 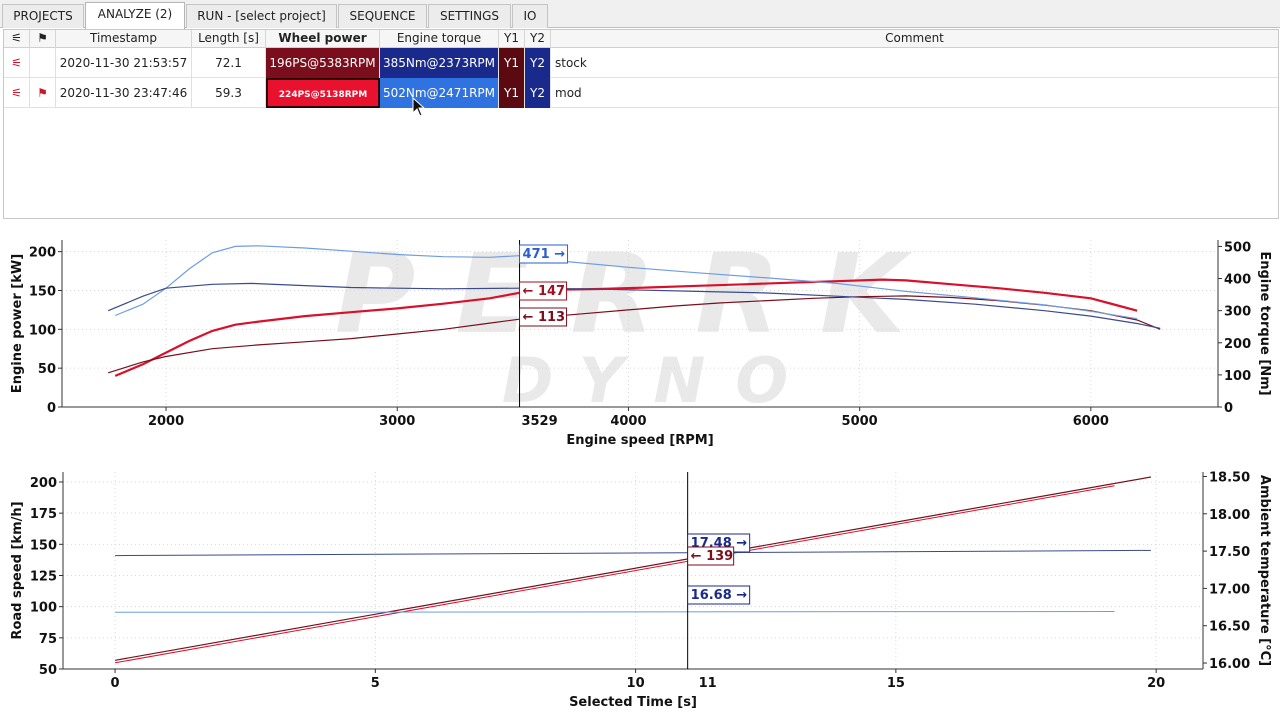 I want to click on cell-comment: mod, so click(x=568, y=93).